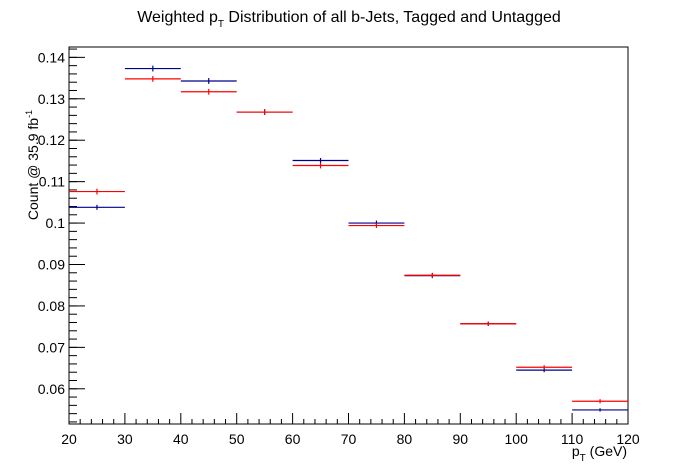 This screenshot has width=698, height=474. What do you see at coordinates (56, 223) in the screenshot?
I see `y-tick-label: 0.1` at bounding box center [56, 223].